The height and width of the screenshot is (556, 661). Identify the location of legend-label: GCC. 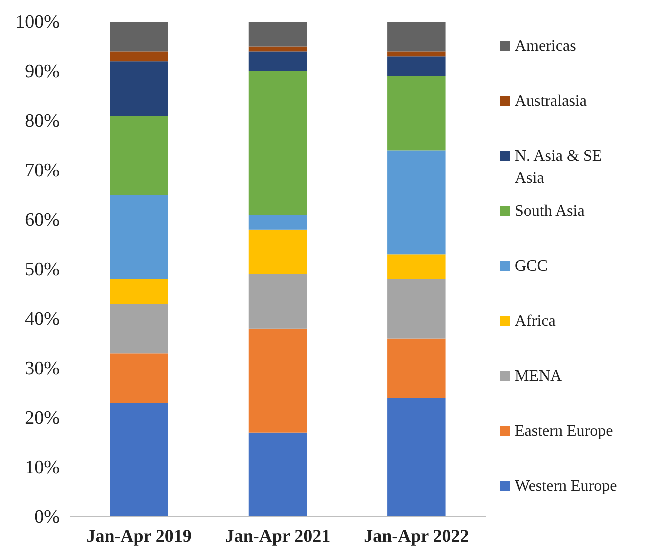
(531, 266).